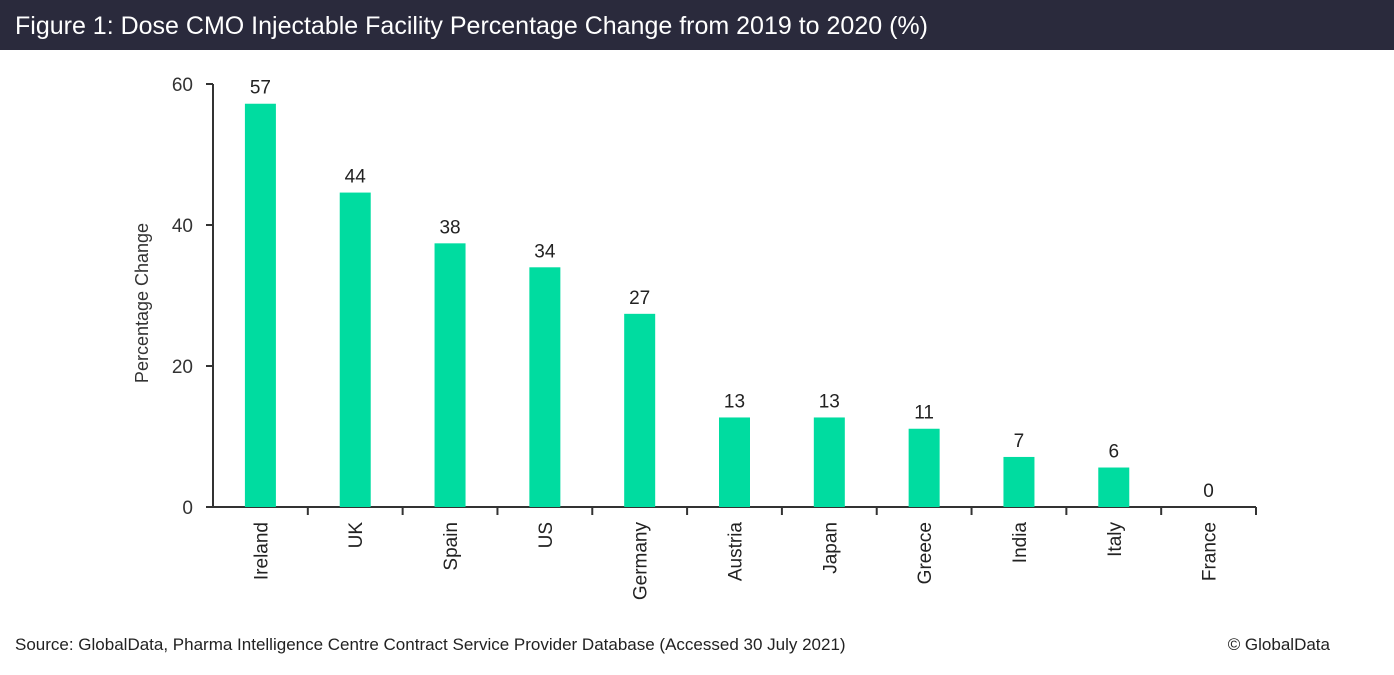 This screenshot has height=675, width=1394. Describe the element at coordinates (193, 297) in the screenshot. I see `y-axis: 0 20 40 60` at that location.